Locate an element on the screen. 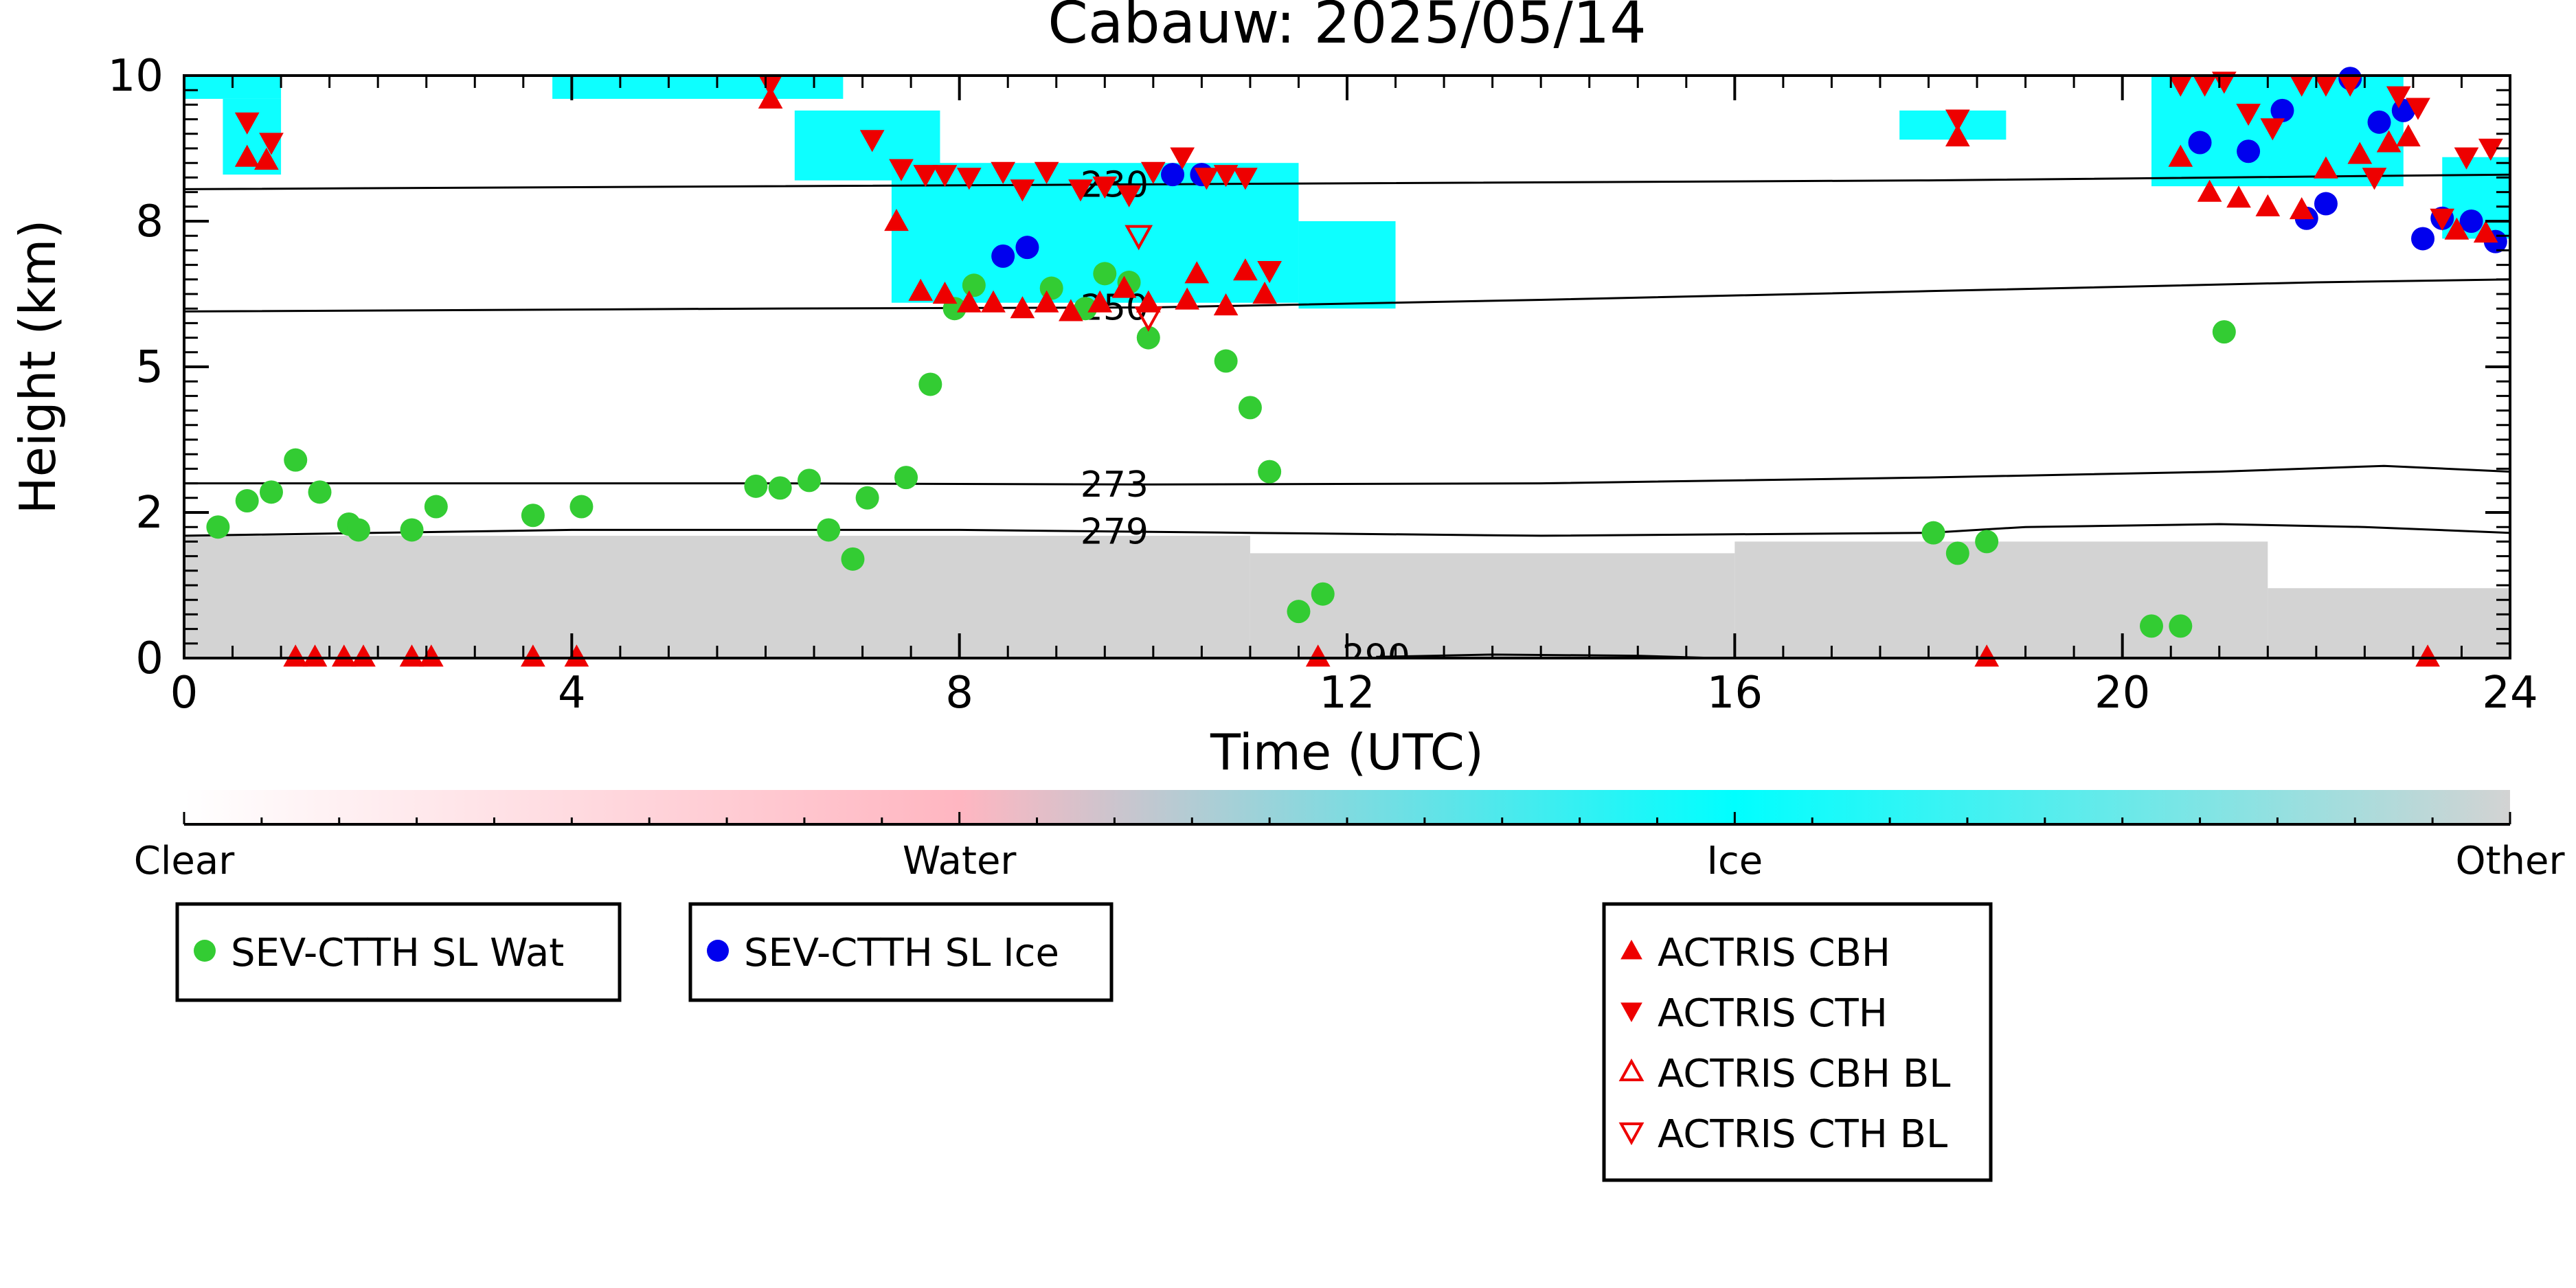 This screenshot has height=1288, width=2576. isotherm-line is located at coordinates (1347, 530).